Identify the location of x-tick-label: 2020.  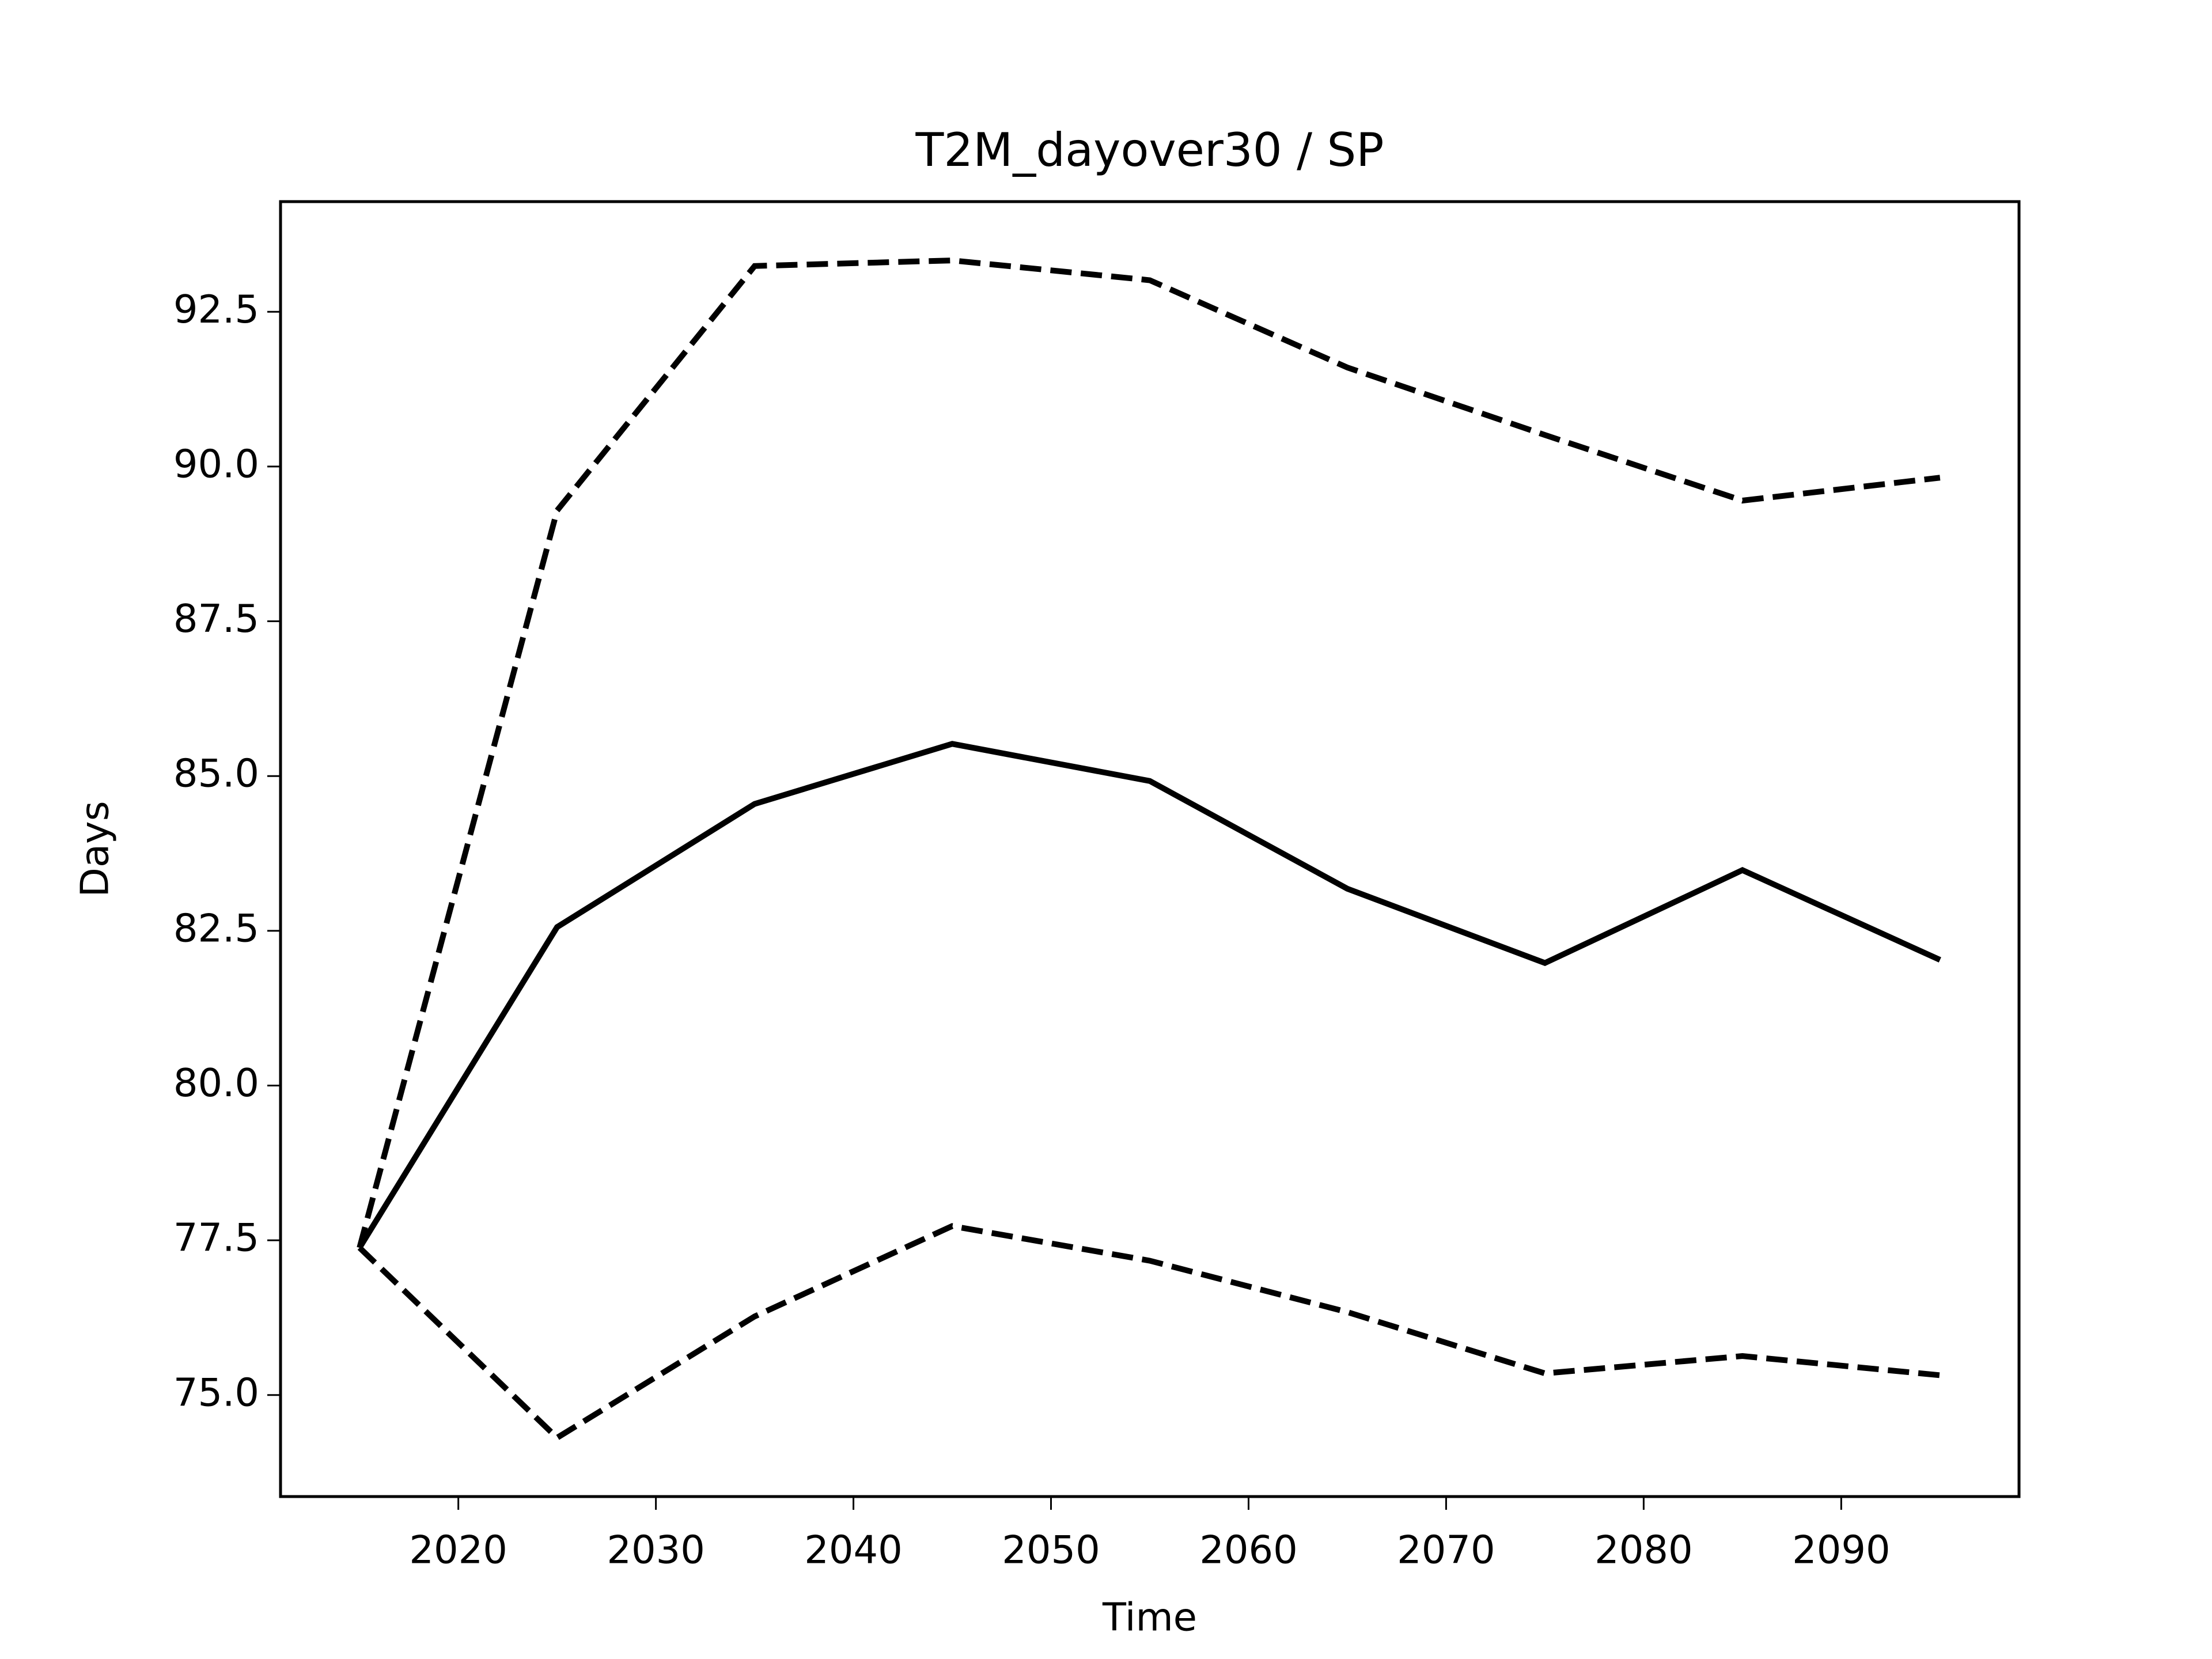
(458, 1550).